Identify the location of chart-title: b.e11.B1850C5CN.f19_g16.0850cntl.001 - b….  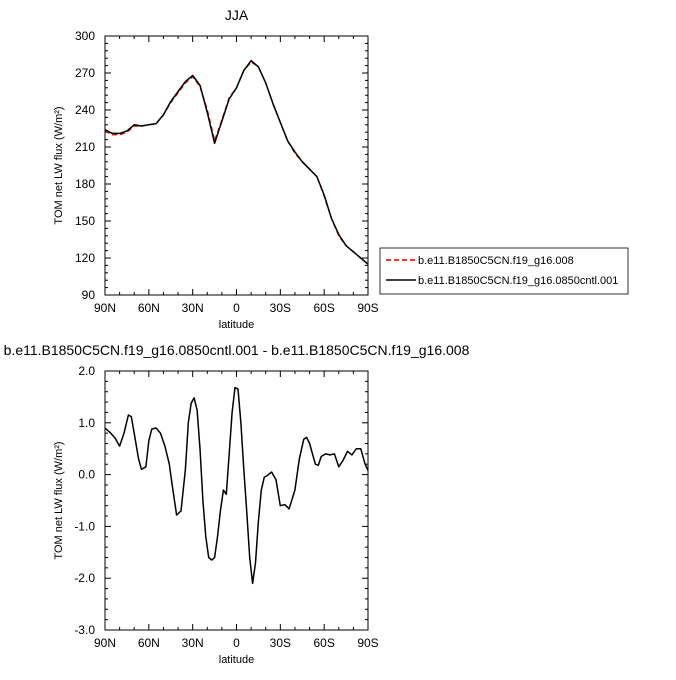
(237, 350).